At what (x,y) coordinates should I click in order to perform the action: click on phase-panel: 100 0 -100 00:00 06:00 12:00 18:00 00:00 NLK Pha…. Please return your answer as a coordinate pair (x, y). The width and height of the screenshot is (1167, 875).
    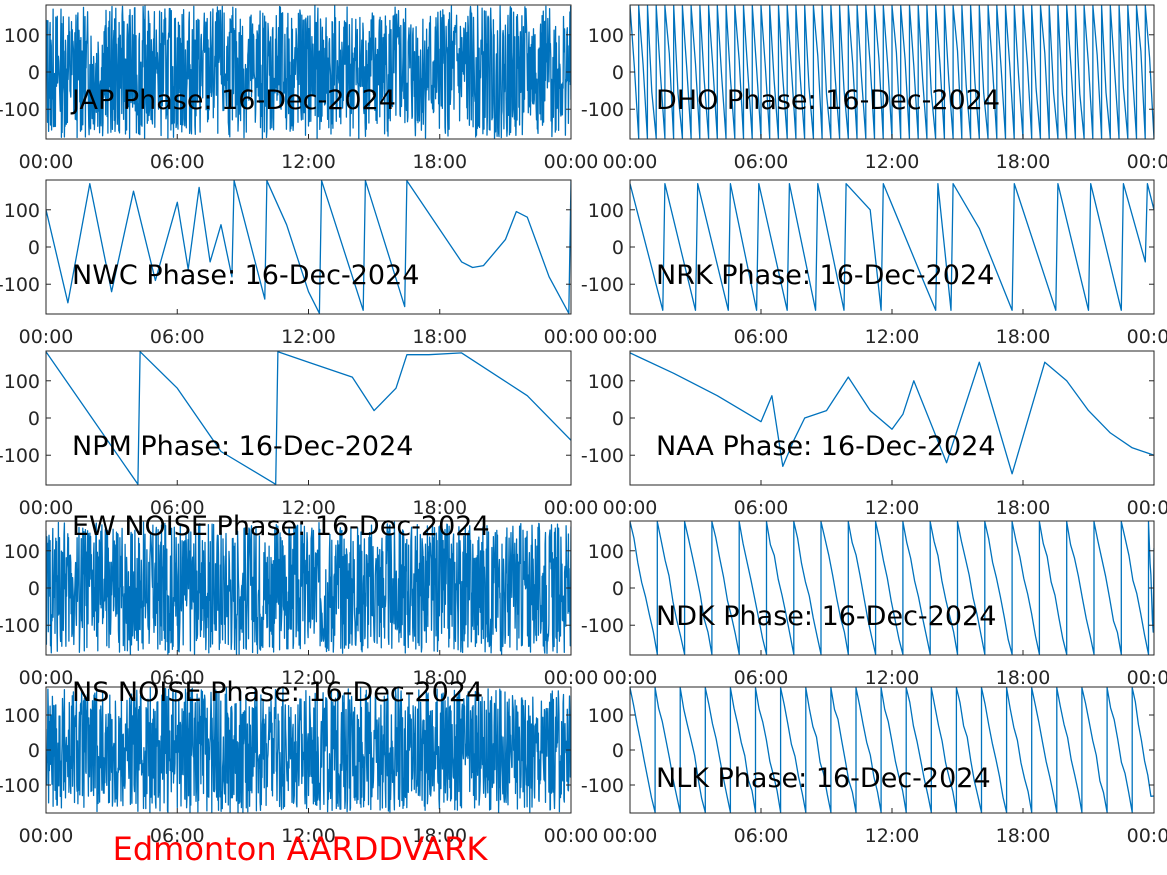
    Looking at the image, I should click on (874, 766).